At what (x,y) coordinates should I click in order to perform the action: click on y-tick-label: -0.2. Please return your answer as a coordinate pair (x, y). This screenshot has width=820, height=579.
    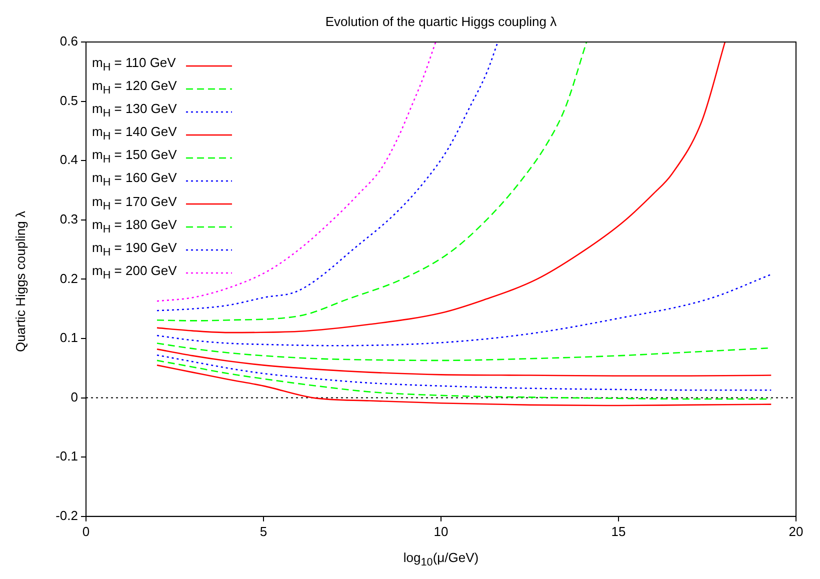
    Looking at the image, I should click on (67, 515).